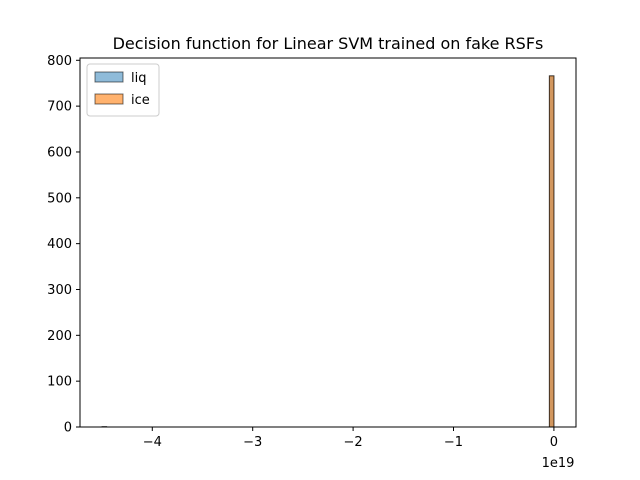 The width and height of the screenshot is (640, 480). I want to click on x-tick-label-4: 0, so click(554, 442).